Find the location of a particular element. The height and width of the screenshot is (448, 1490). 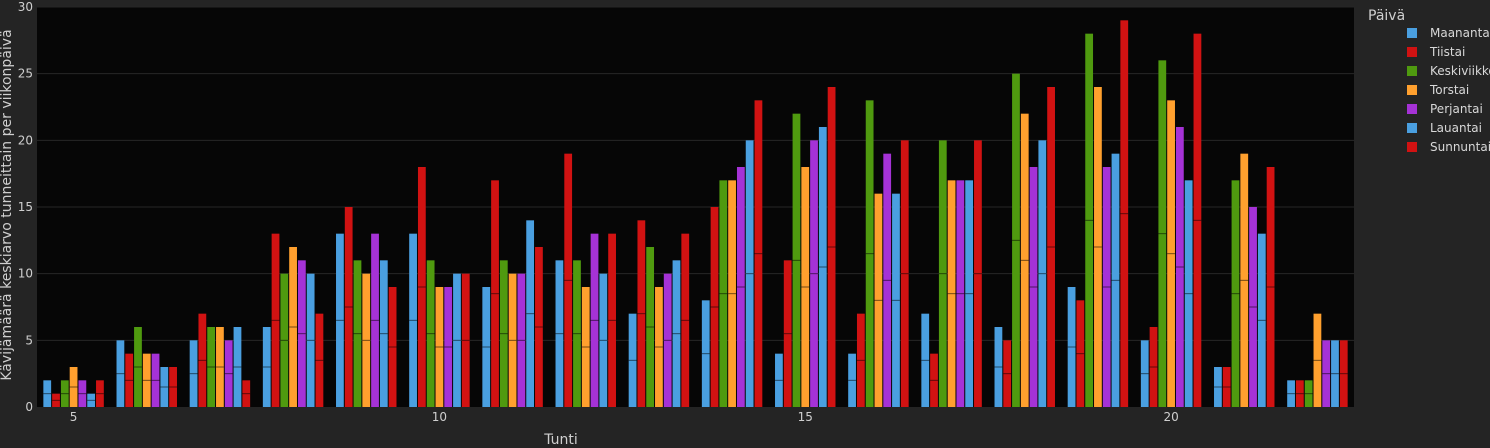

legend-label: Perjantai is located at coordinates (1456, 109).